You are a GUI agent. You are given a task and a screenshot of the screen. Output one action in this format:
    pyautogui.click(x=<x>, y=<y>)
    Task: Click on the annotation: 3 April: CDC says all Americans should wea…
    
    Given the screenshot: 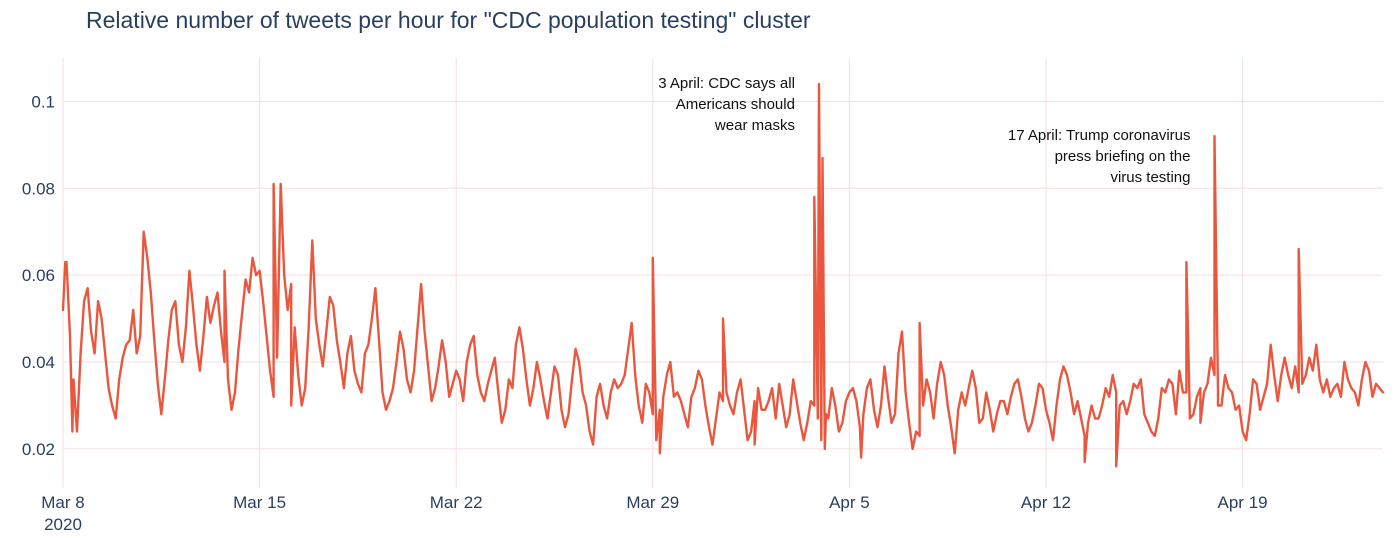 What is the action you would take?
    pyautogui.click(x=726, y=104)
    